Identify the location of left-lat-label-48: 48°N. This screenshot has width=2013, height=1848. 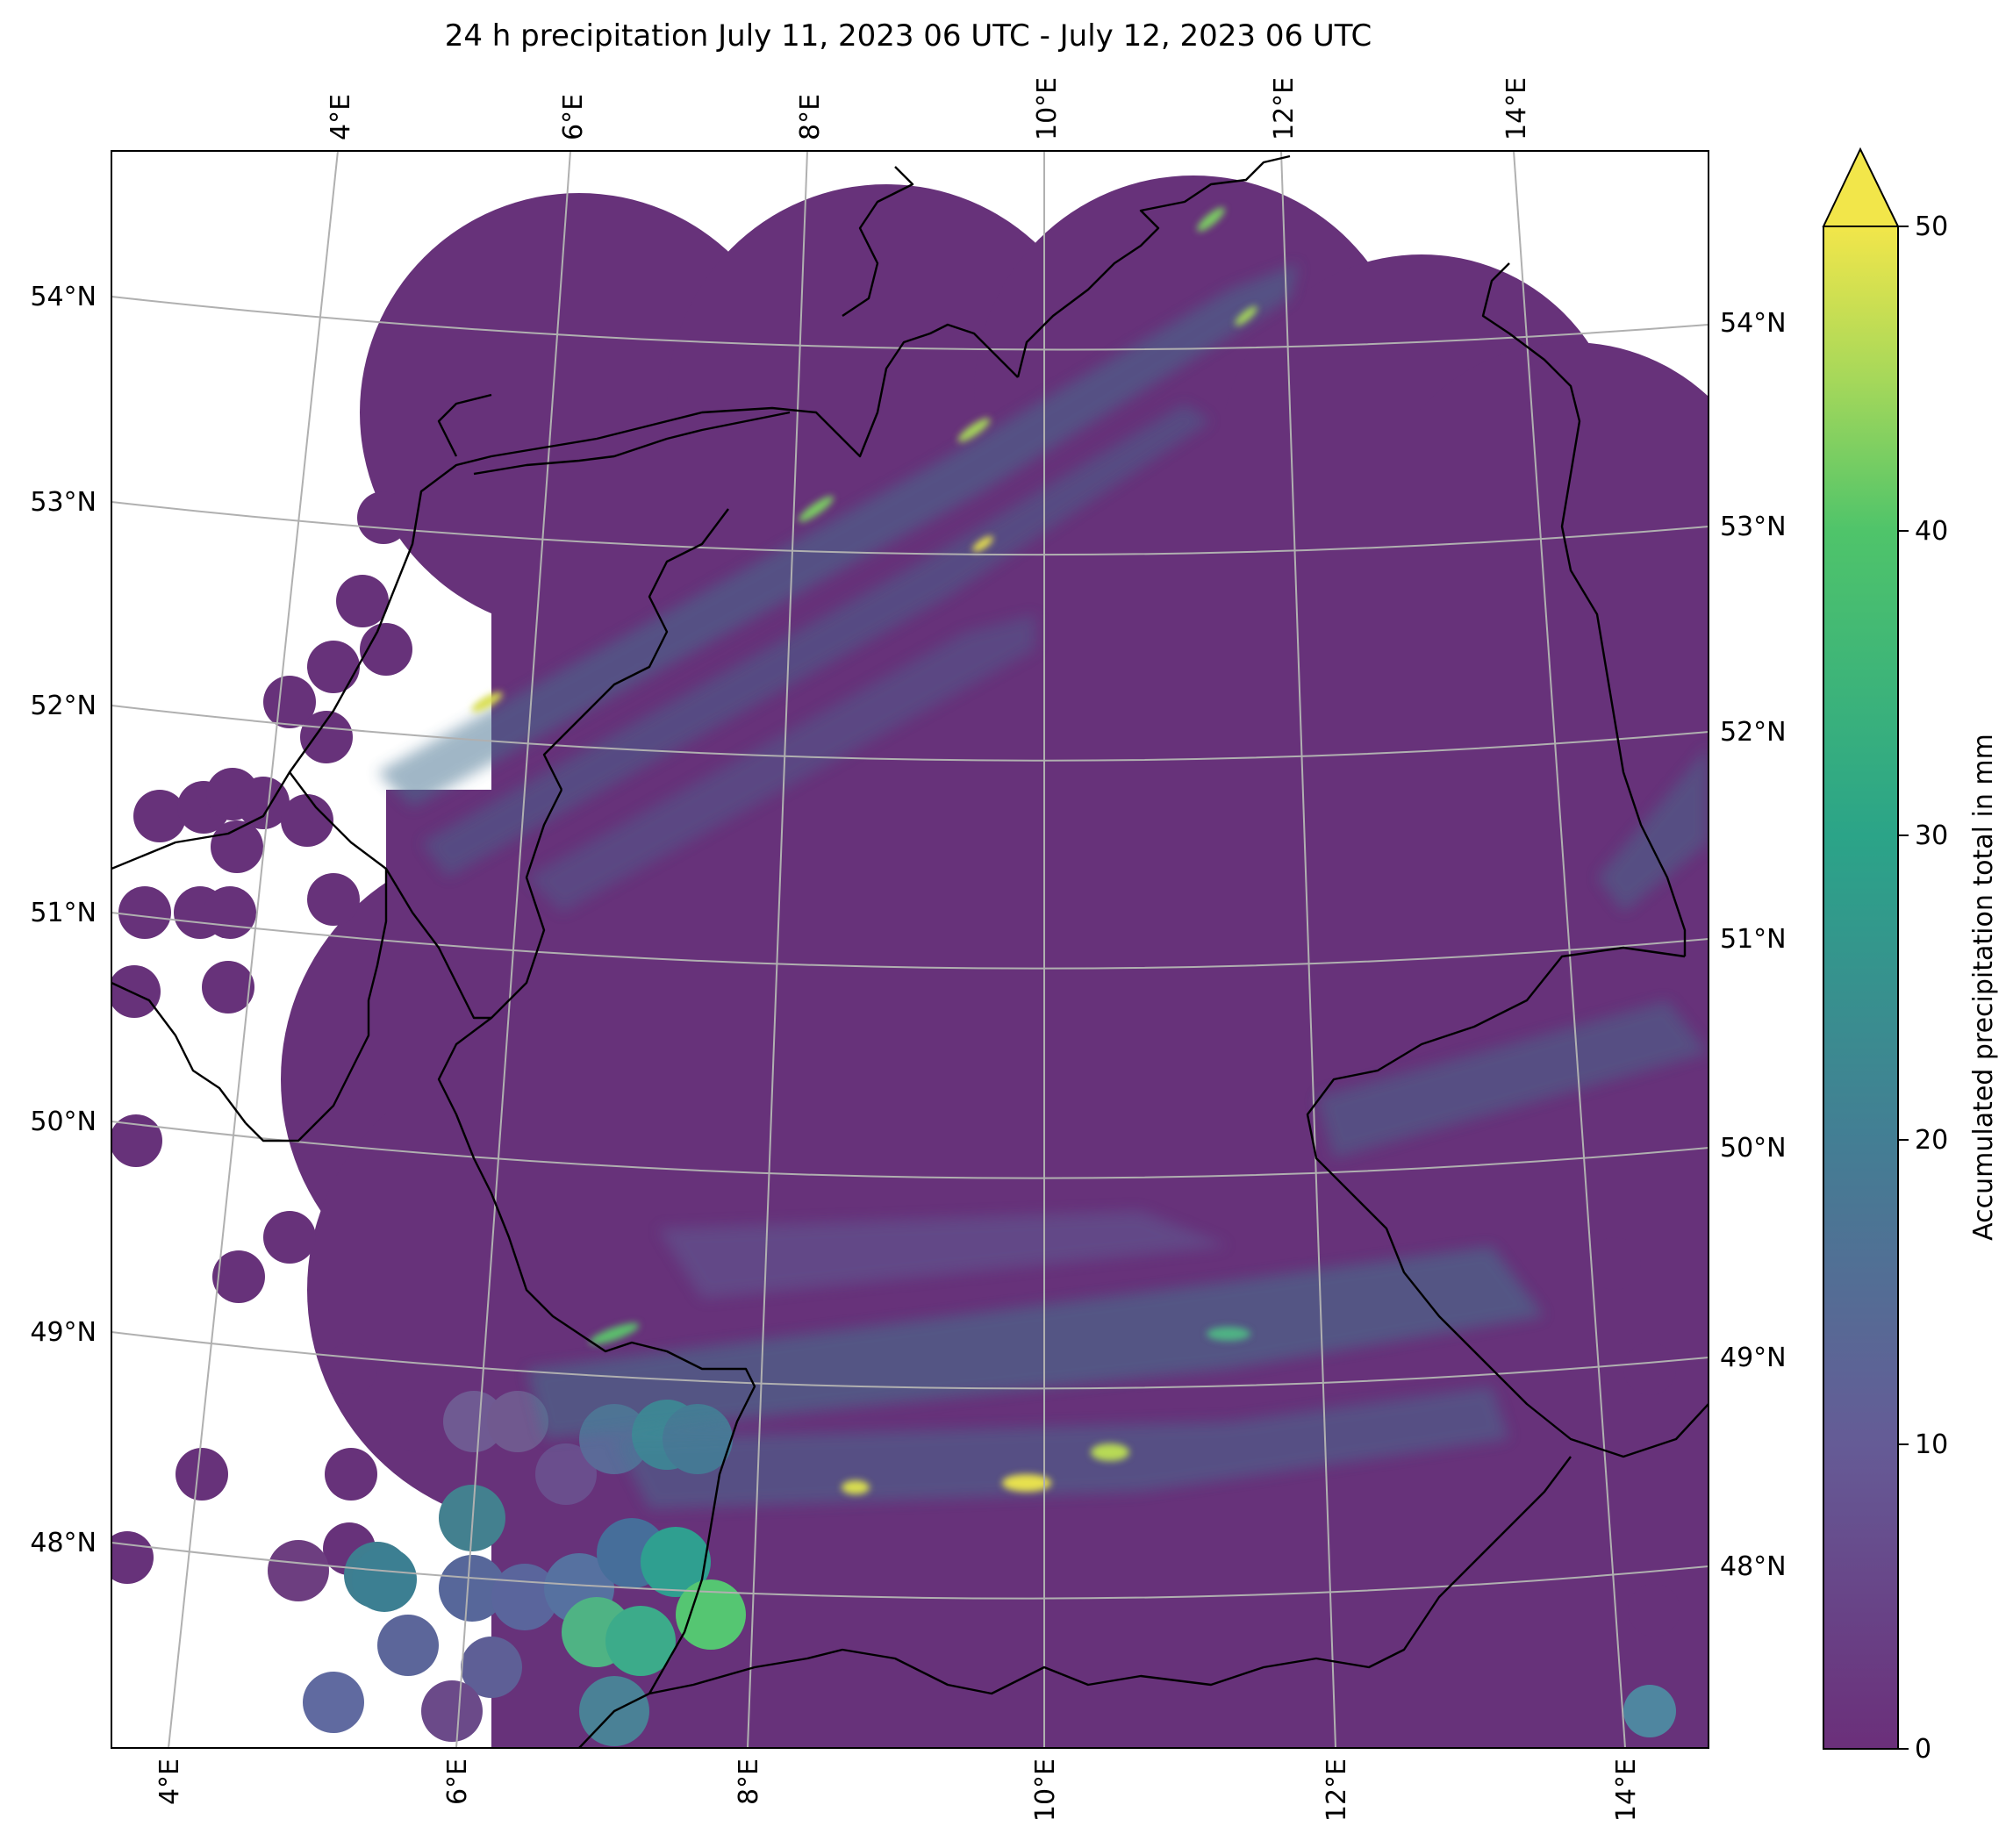
(64, 1543).